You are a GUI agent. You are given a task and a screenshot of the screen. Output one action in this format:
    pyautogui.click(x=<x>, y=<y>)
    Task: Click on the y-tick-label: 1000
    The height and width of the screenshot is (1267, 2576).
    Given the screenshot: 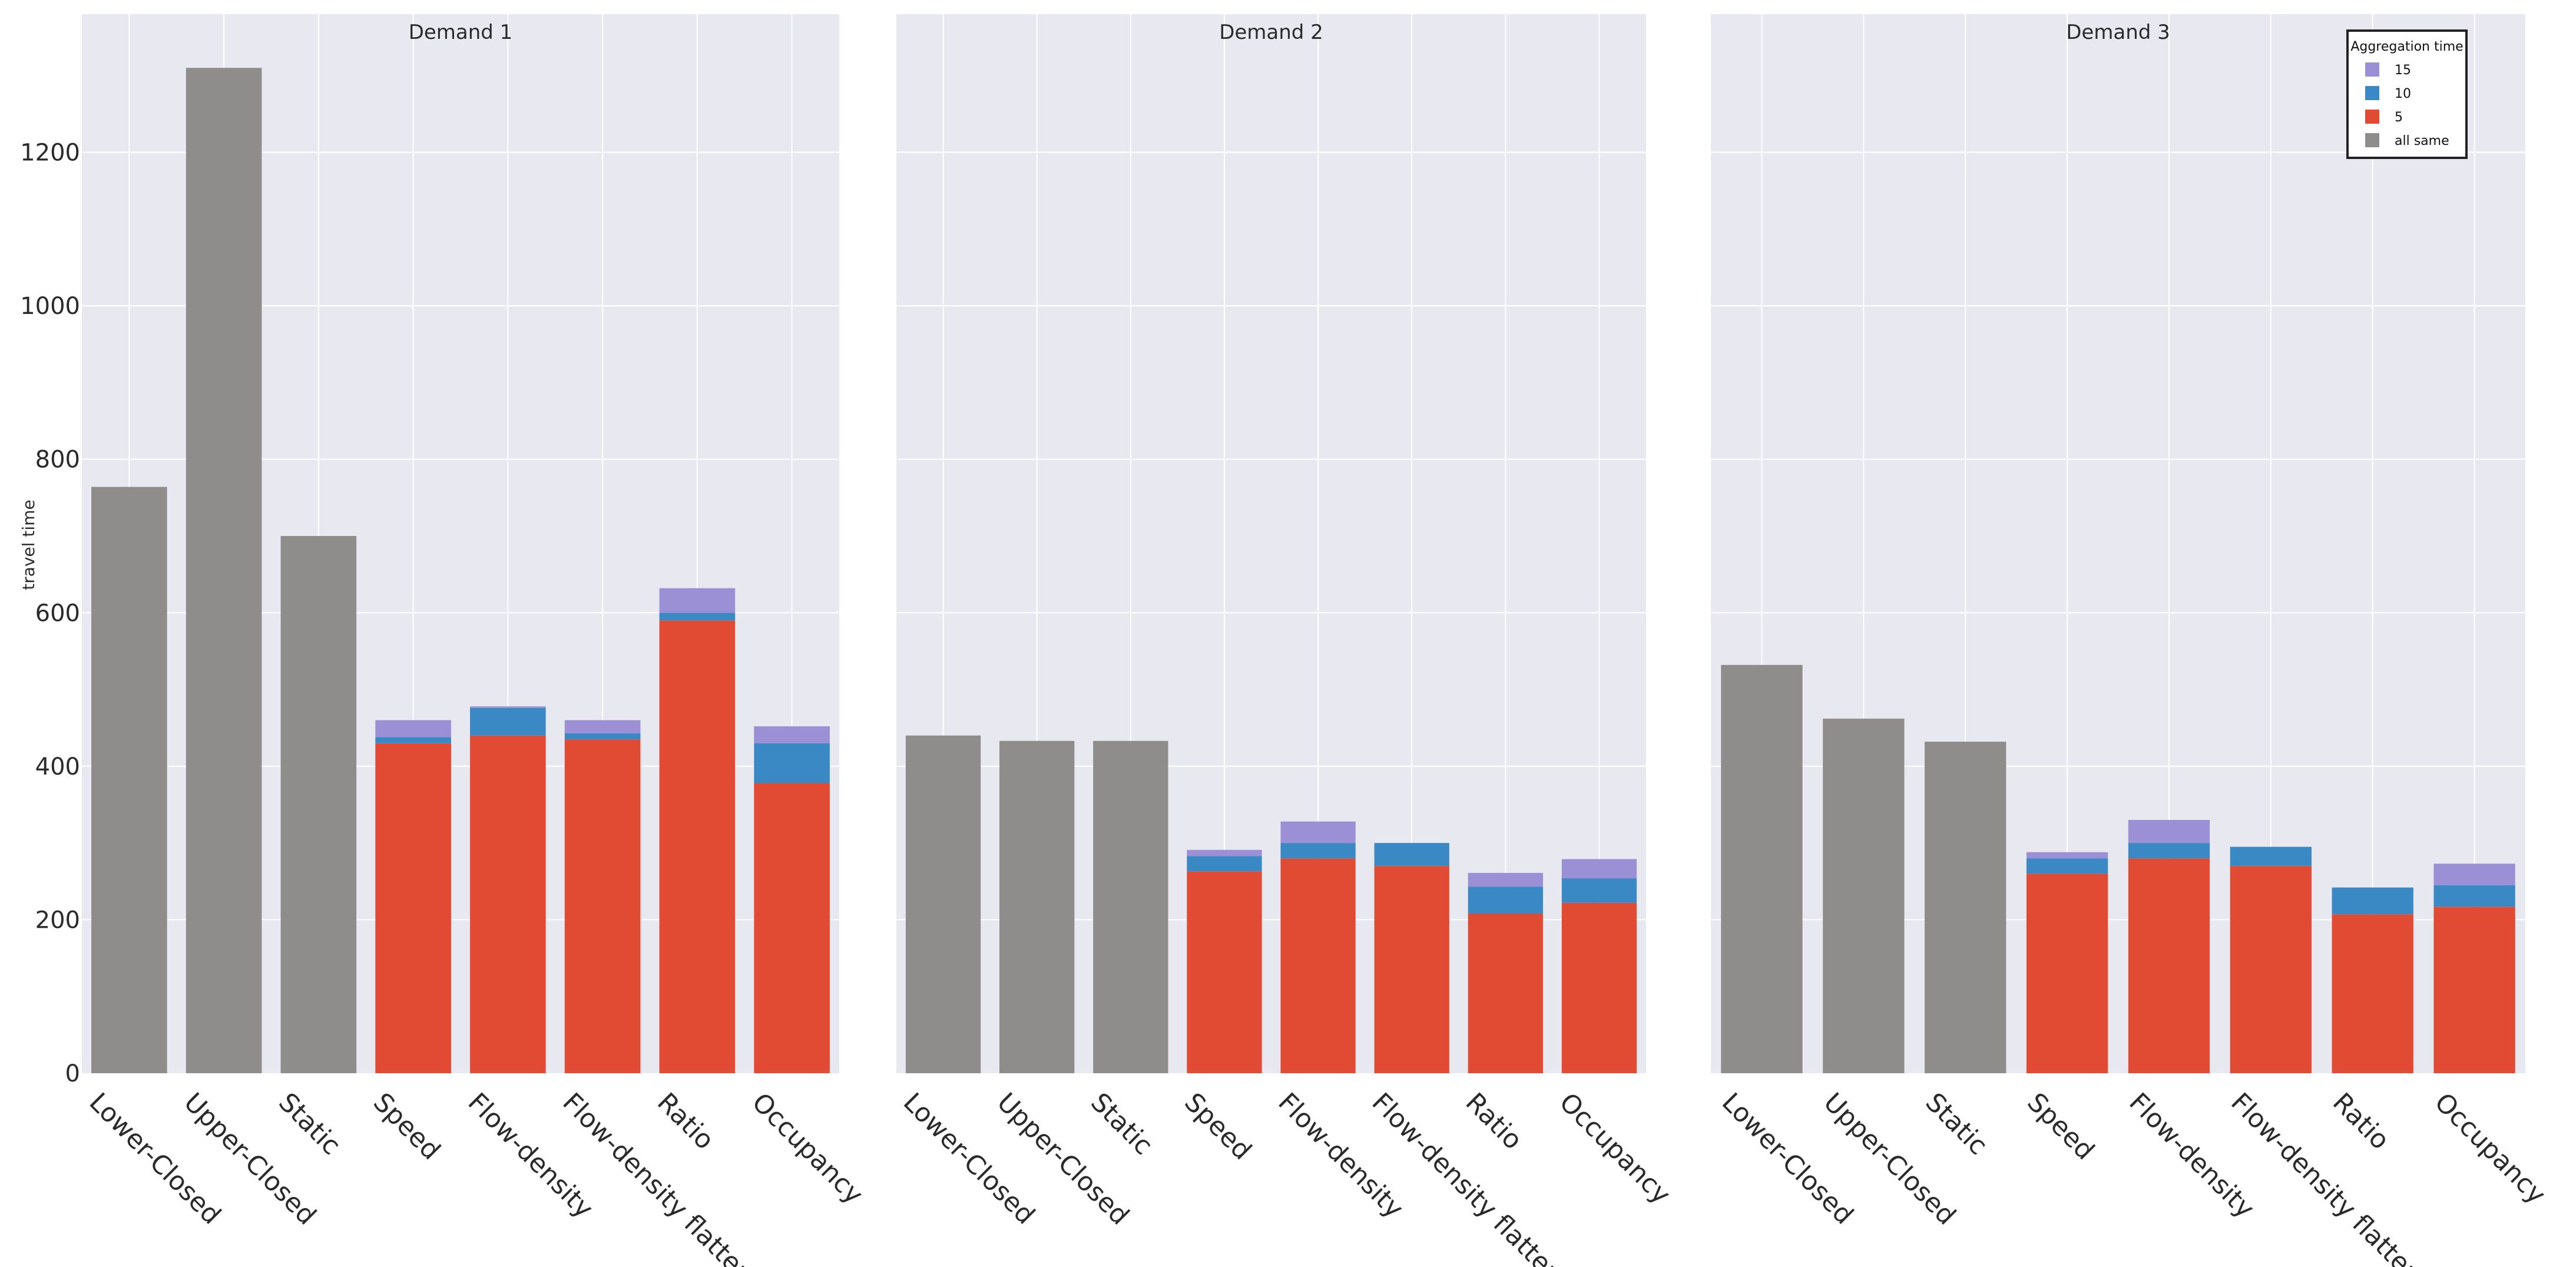 What is the action you would take?
    pyautogui.click(x=50, y=306)
    